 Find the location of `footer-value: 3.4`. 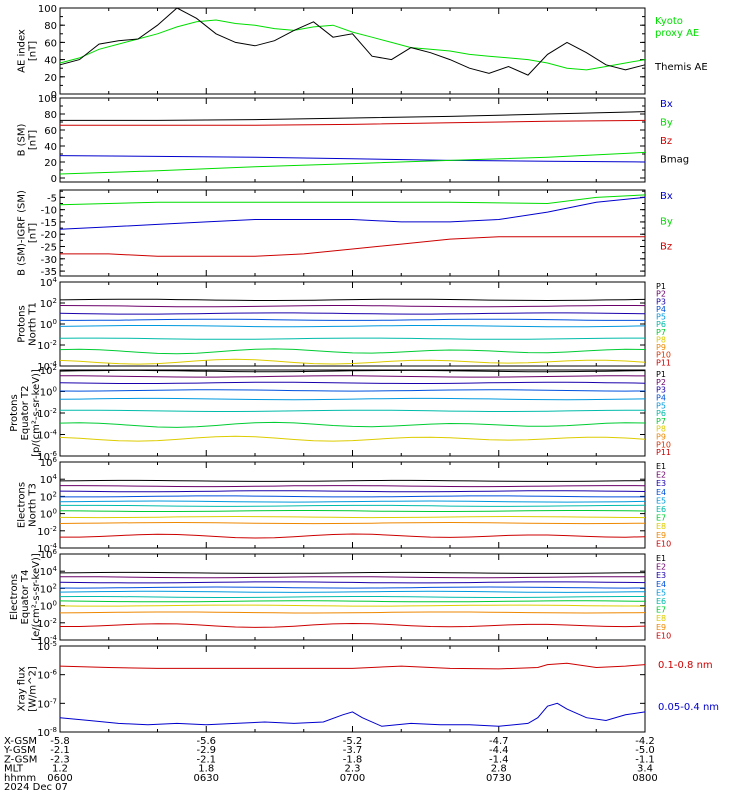

footer-value: 3.4 is located at coordinates (645, 769).